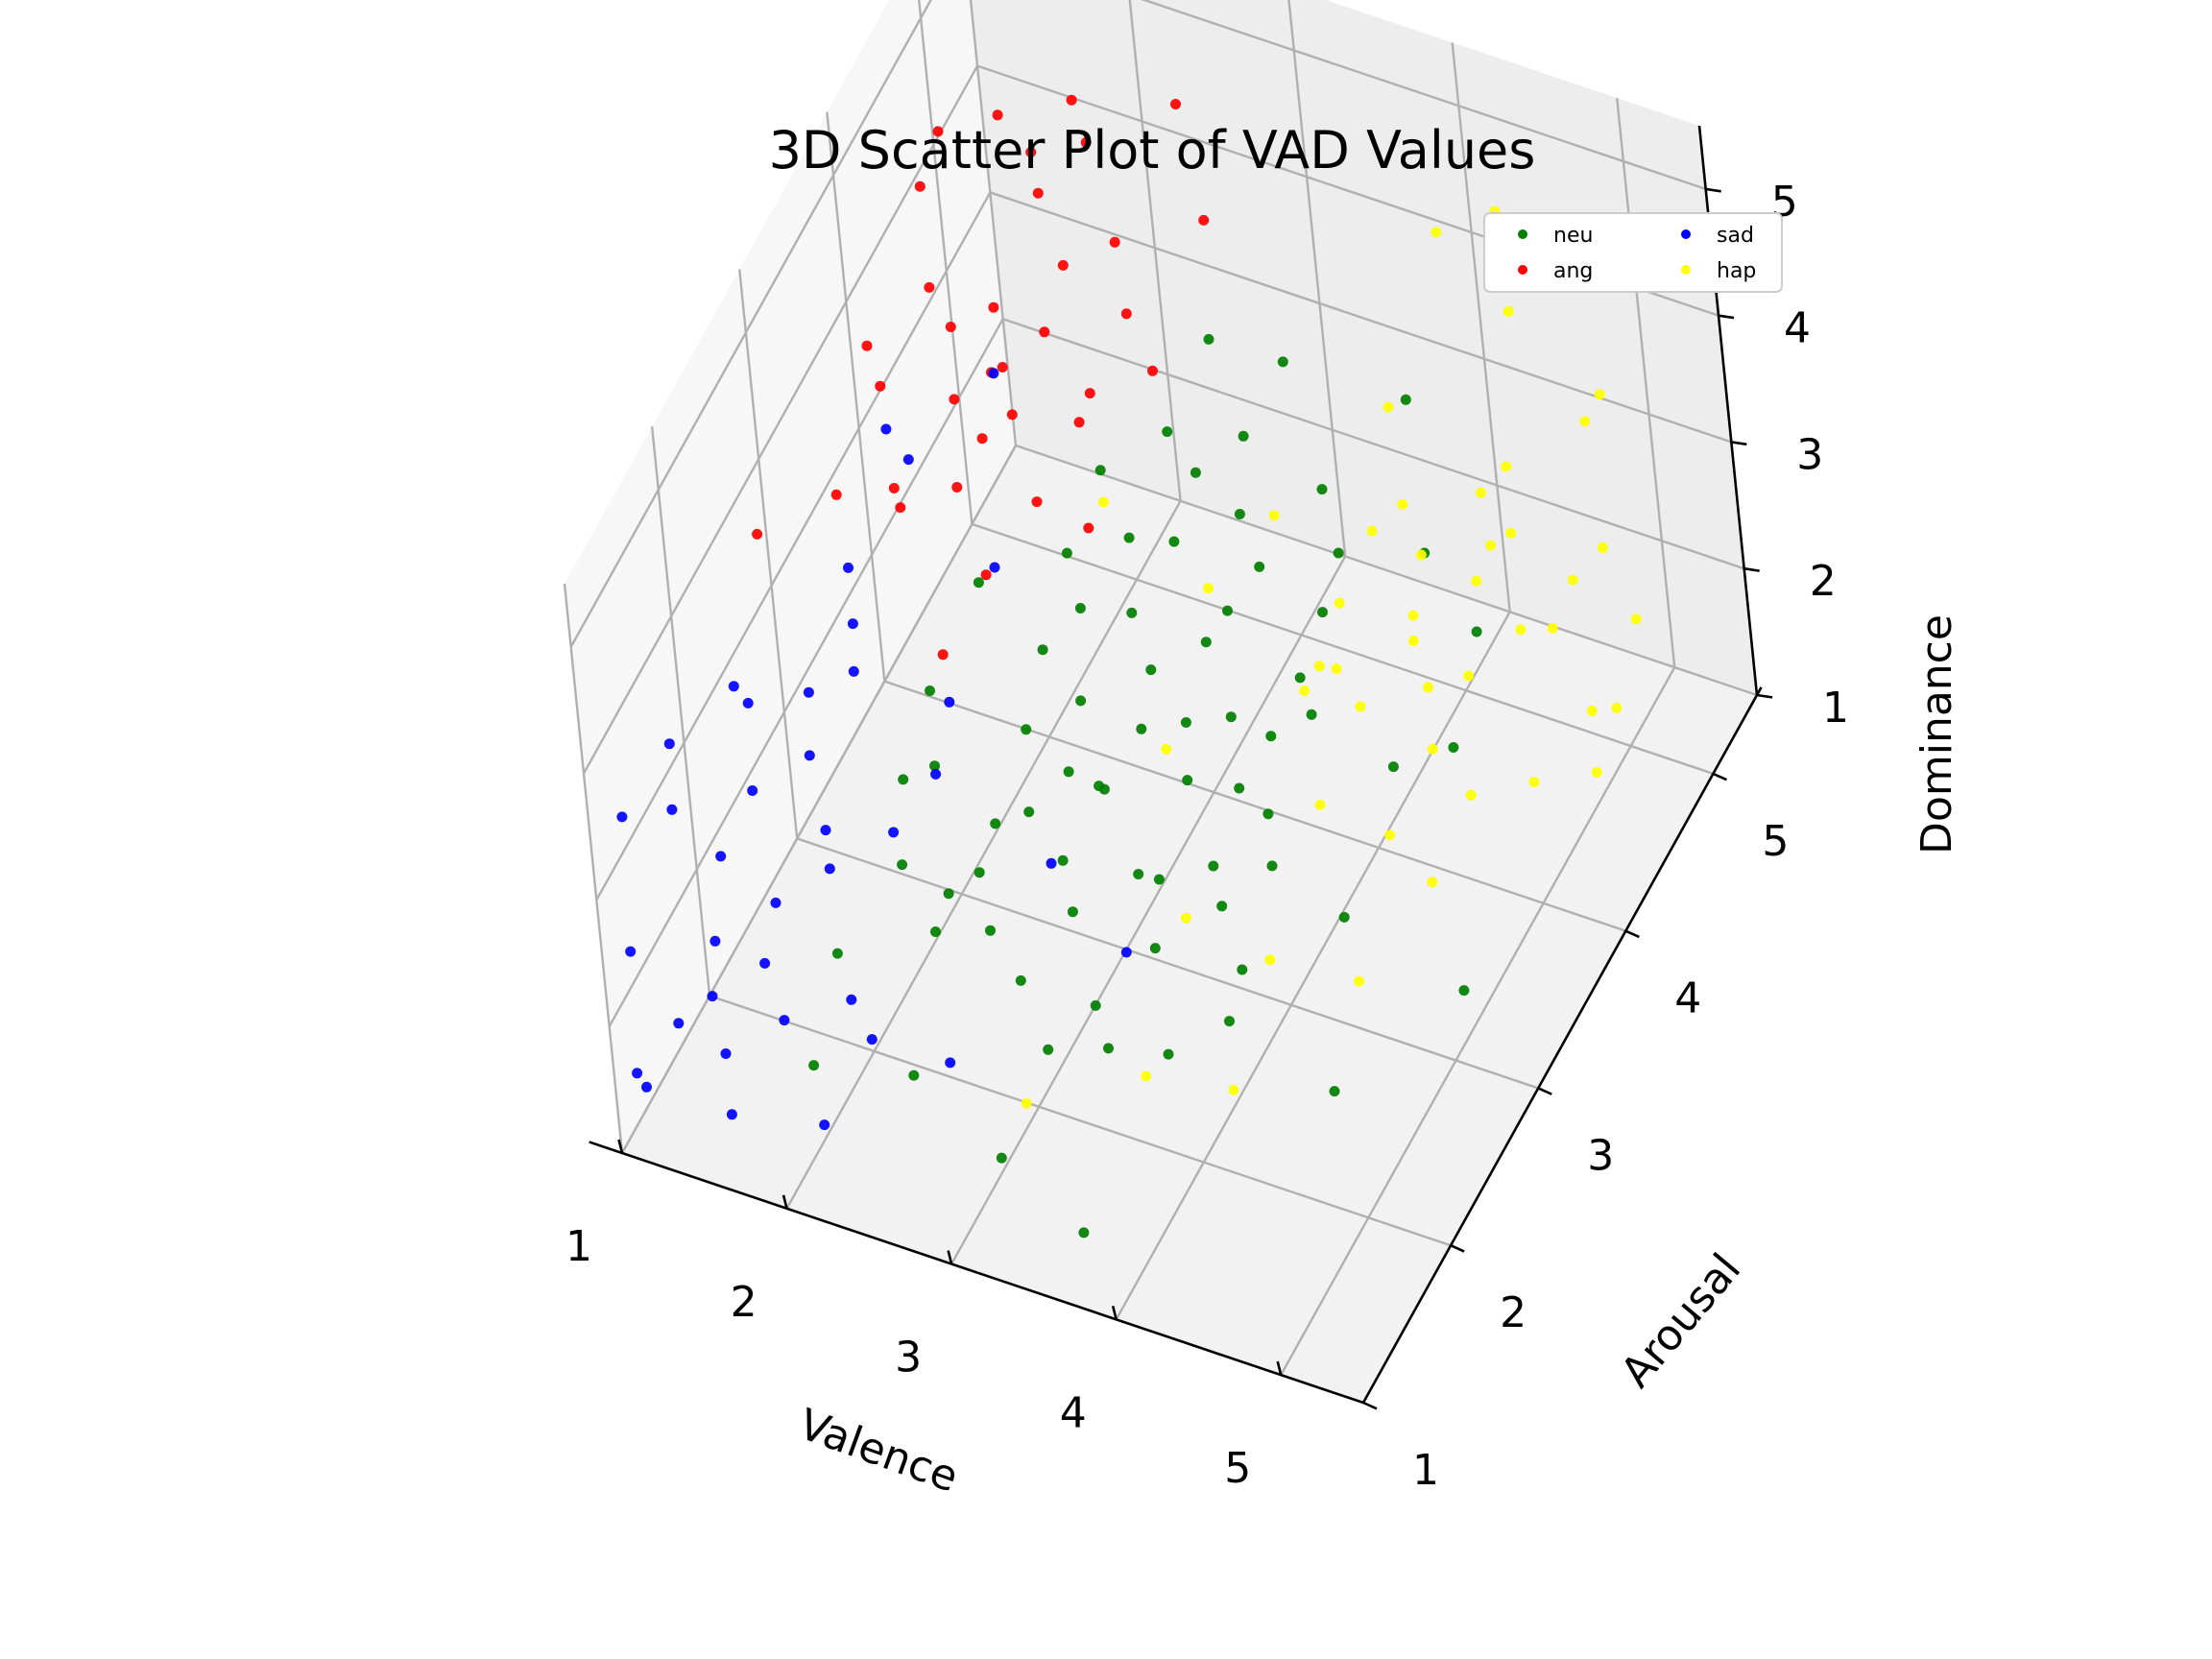 This screenshot has width=2212, height=1659. I want to click on z-tick-label: 1, so click(1835, 708).